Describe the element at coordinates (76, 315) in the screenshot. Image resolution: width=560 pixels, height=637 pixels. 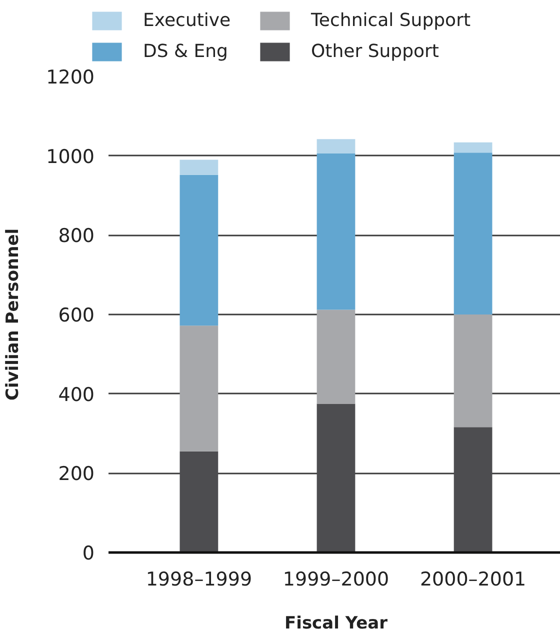
I see `y-tick-label: 600` at that location.